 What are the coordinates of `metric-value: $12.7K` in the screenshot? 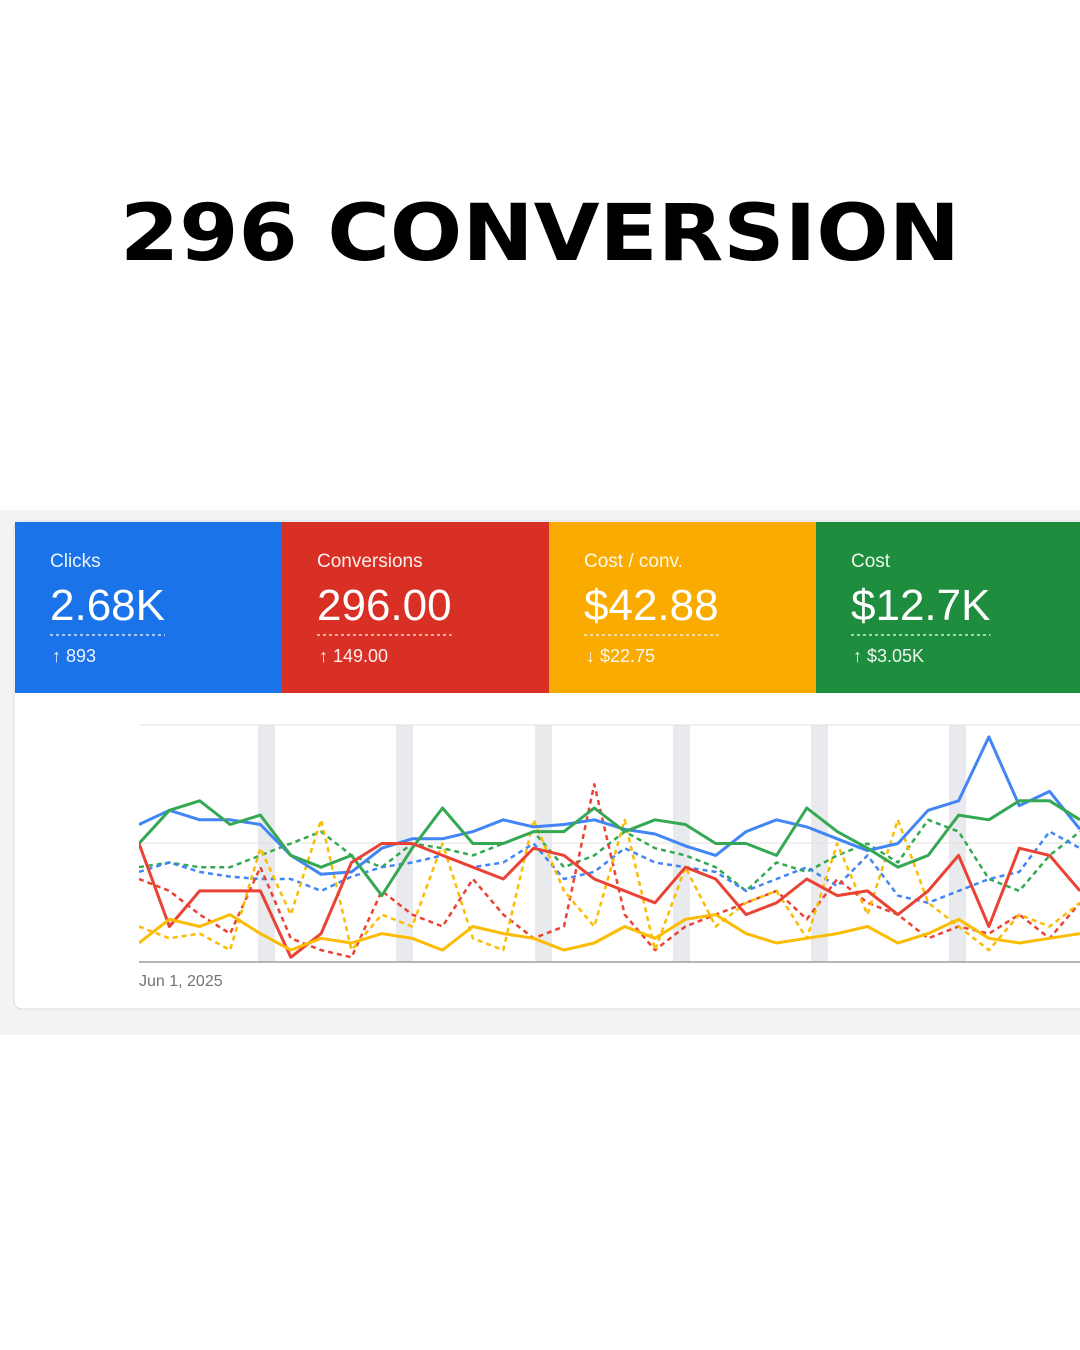 It's located at (920, 605).